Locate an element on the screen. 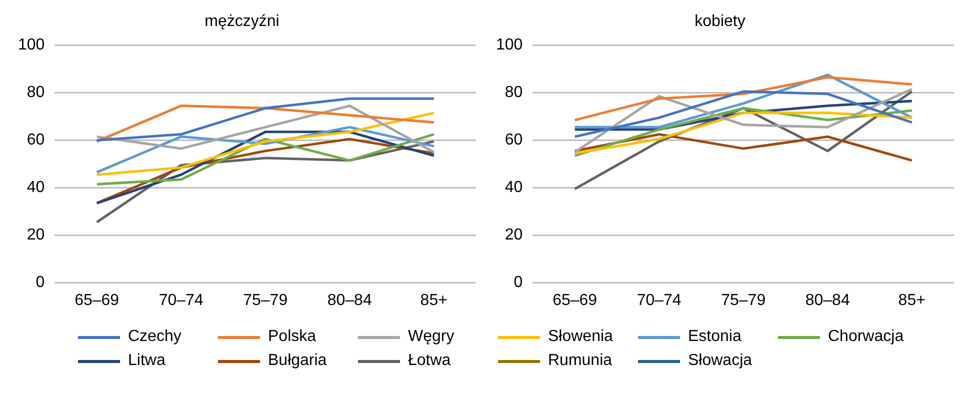  legend-label: Bułgaria is located at coordinates (297, 361).